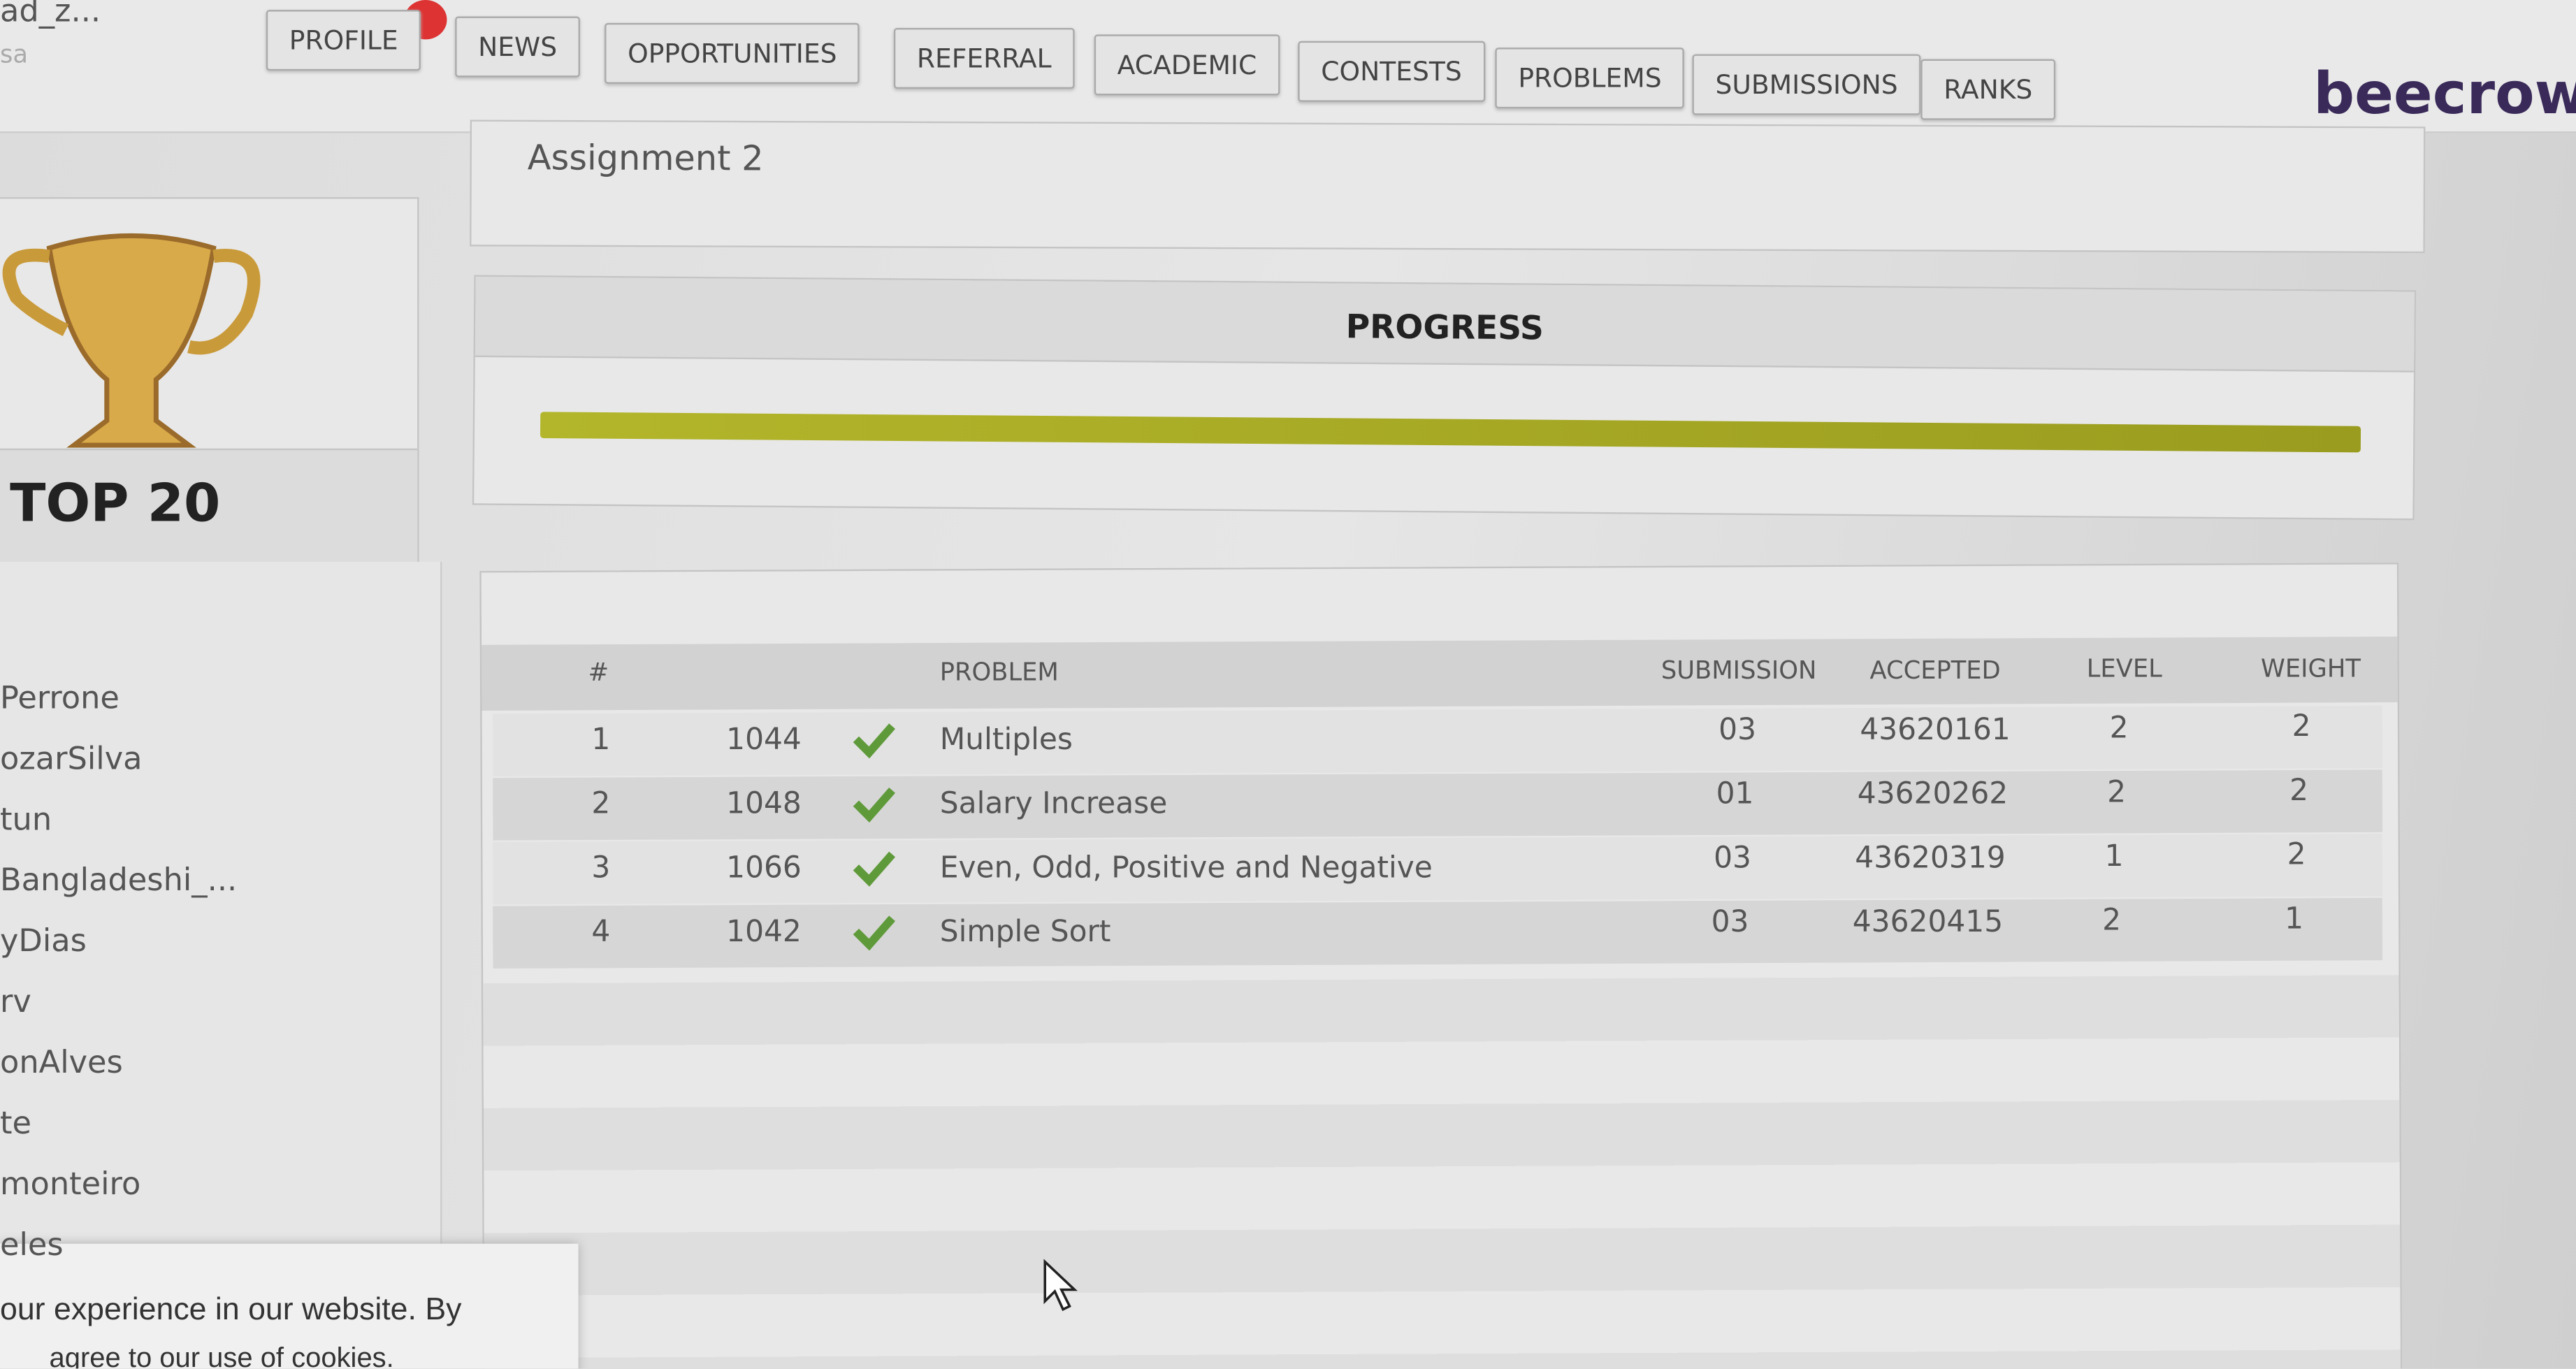  I want to click on mouse-cursor, so click(1060, 1285).